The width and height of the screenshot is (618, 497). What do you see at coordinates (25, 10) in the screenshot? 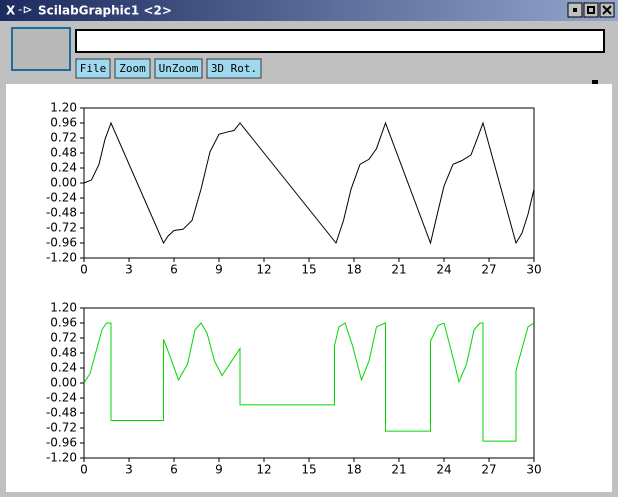
I see `menu-icon: -⊳` at bounding box center [25, 10].